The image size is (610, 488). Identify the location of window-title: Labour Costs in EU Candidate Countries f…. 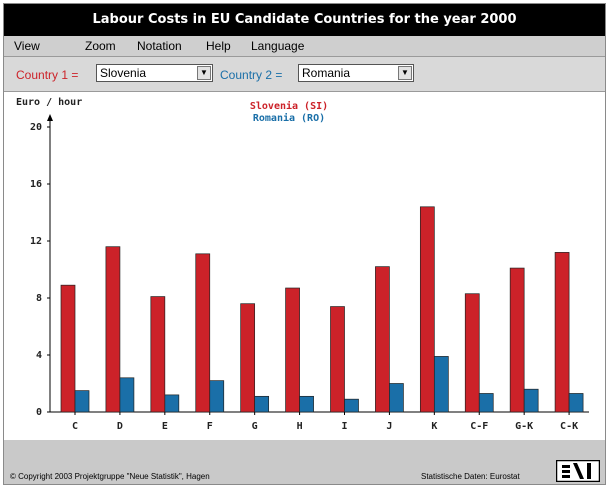
(304, 20).